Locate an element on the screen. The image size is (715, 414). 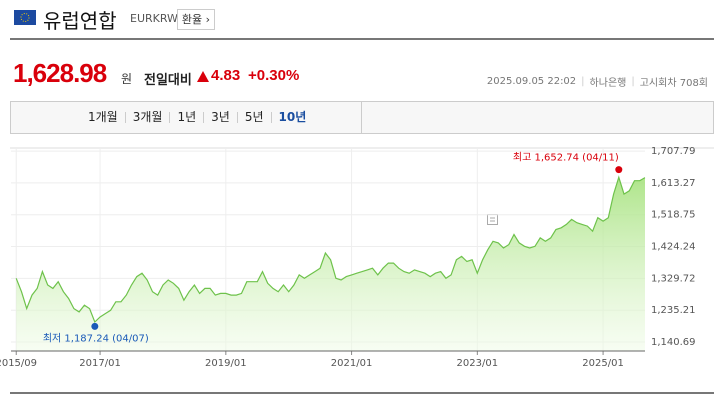
tab-bar: 1개월 3개월 1년 3년 5년 10년 is located at coordinates (362, 117).